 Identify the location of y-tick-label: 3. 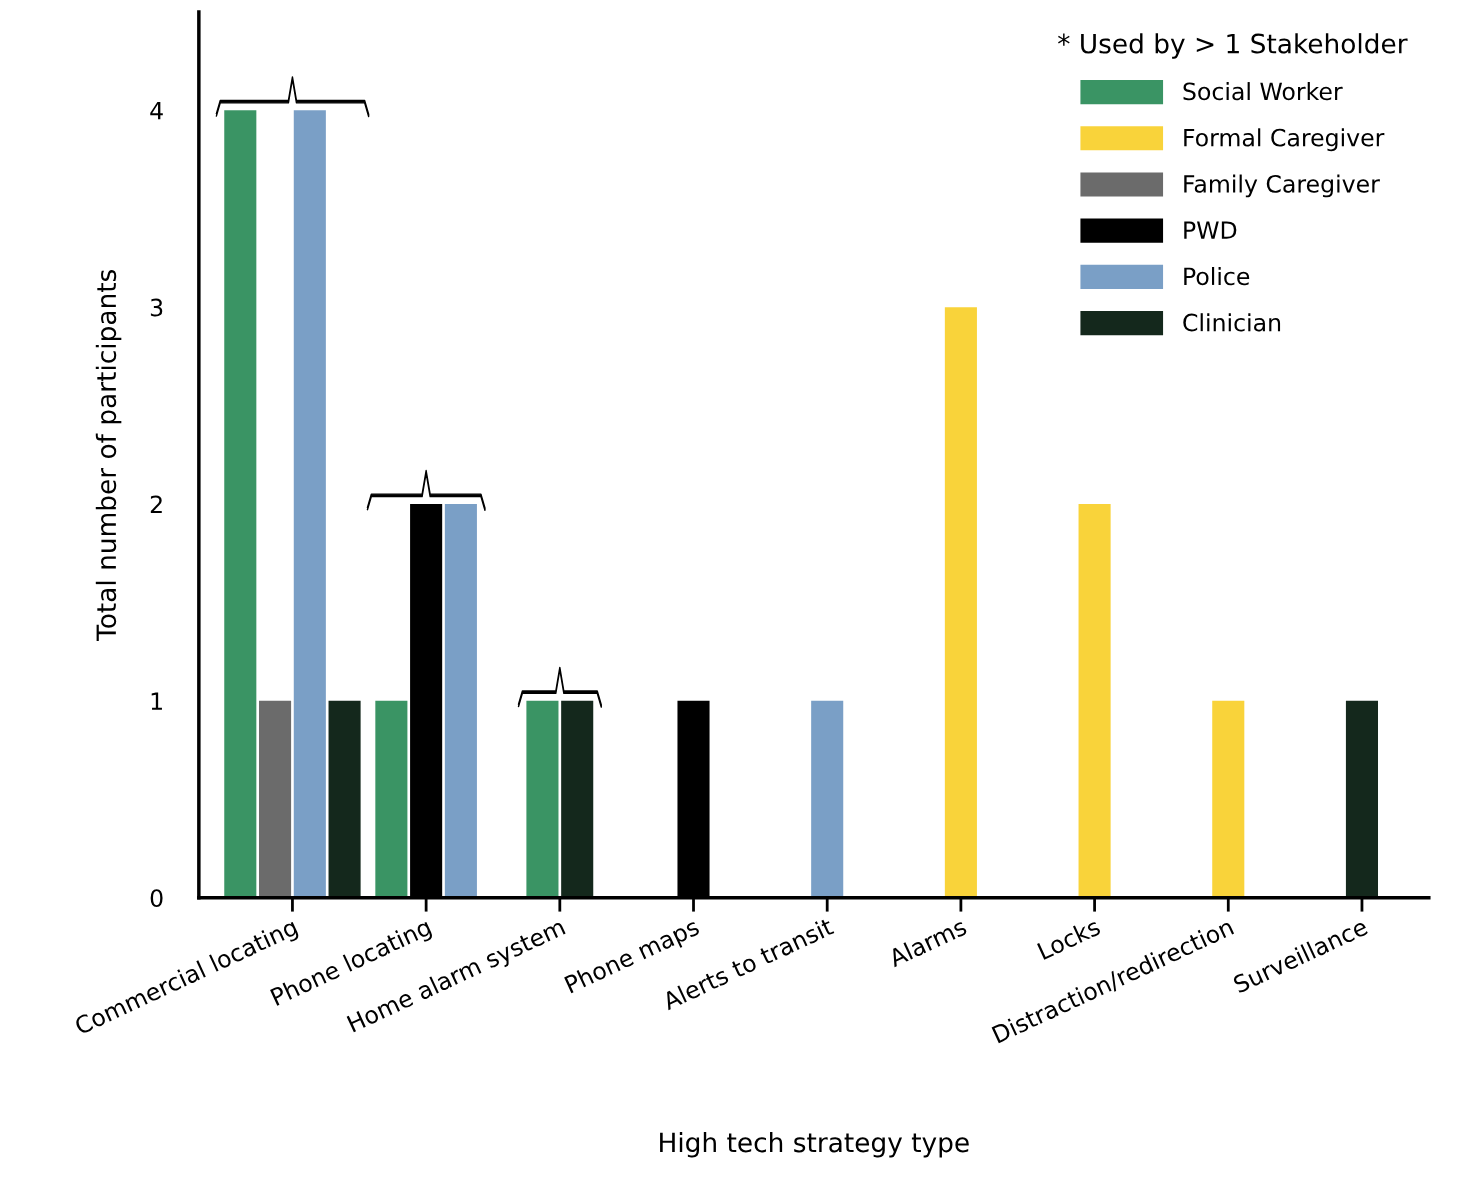
(156, 307).